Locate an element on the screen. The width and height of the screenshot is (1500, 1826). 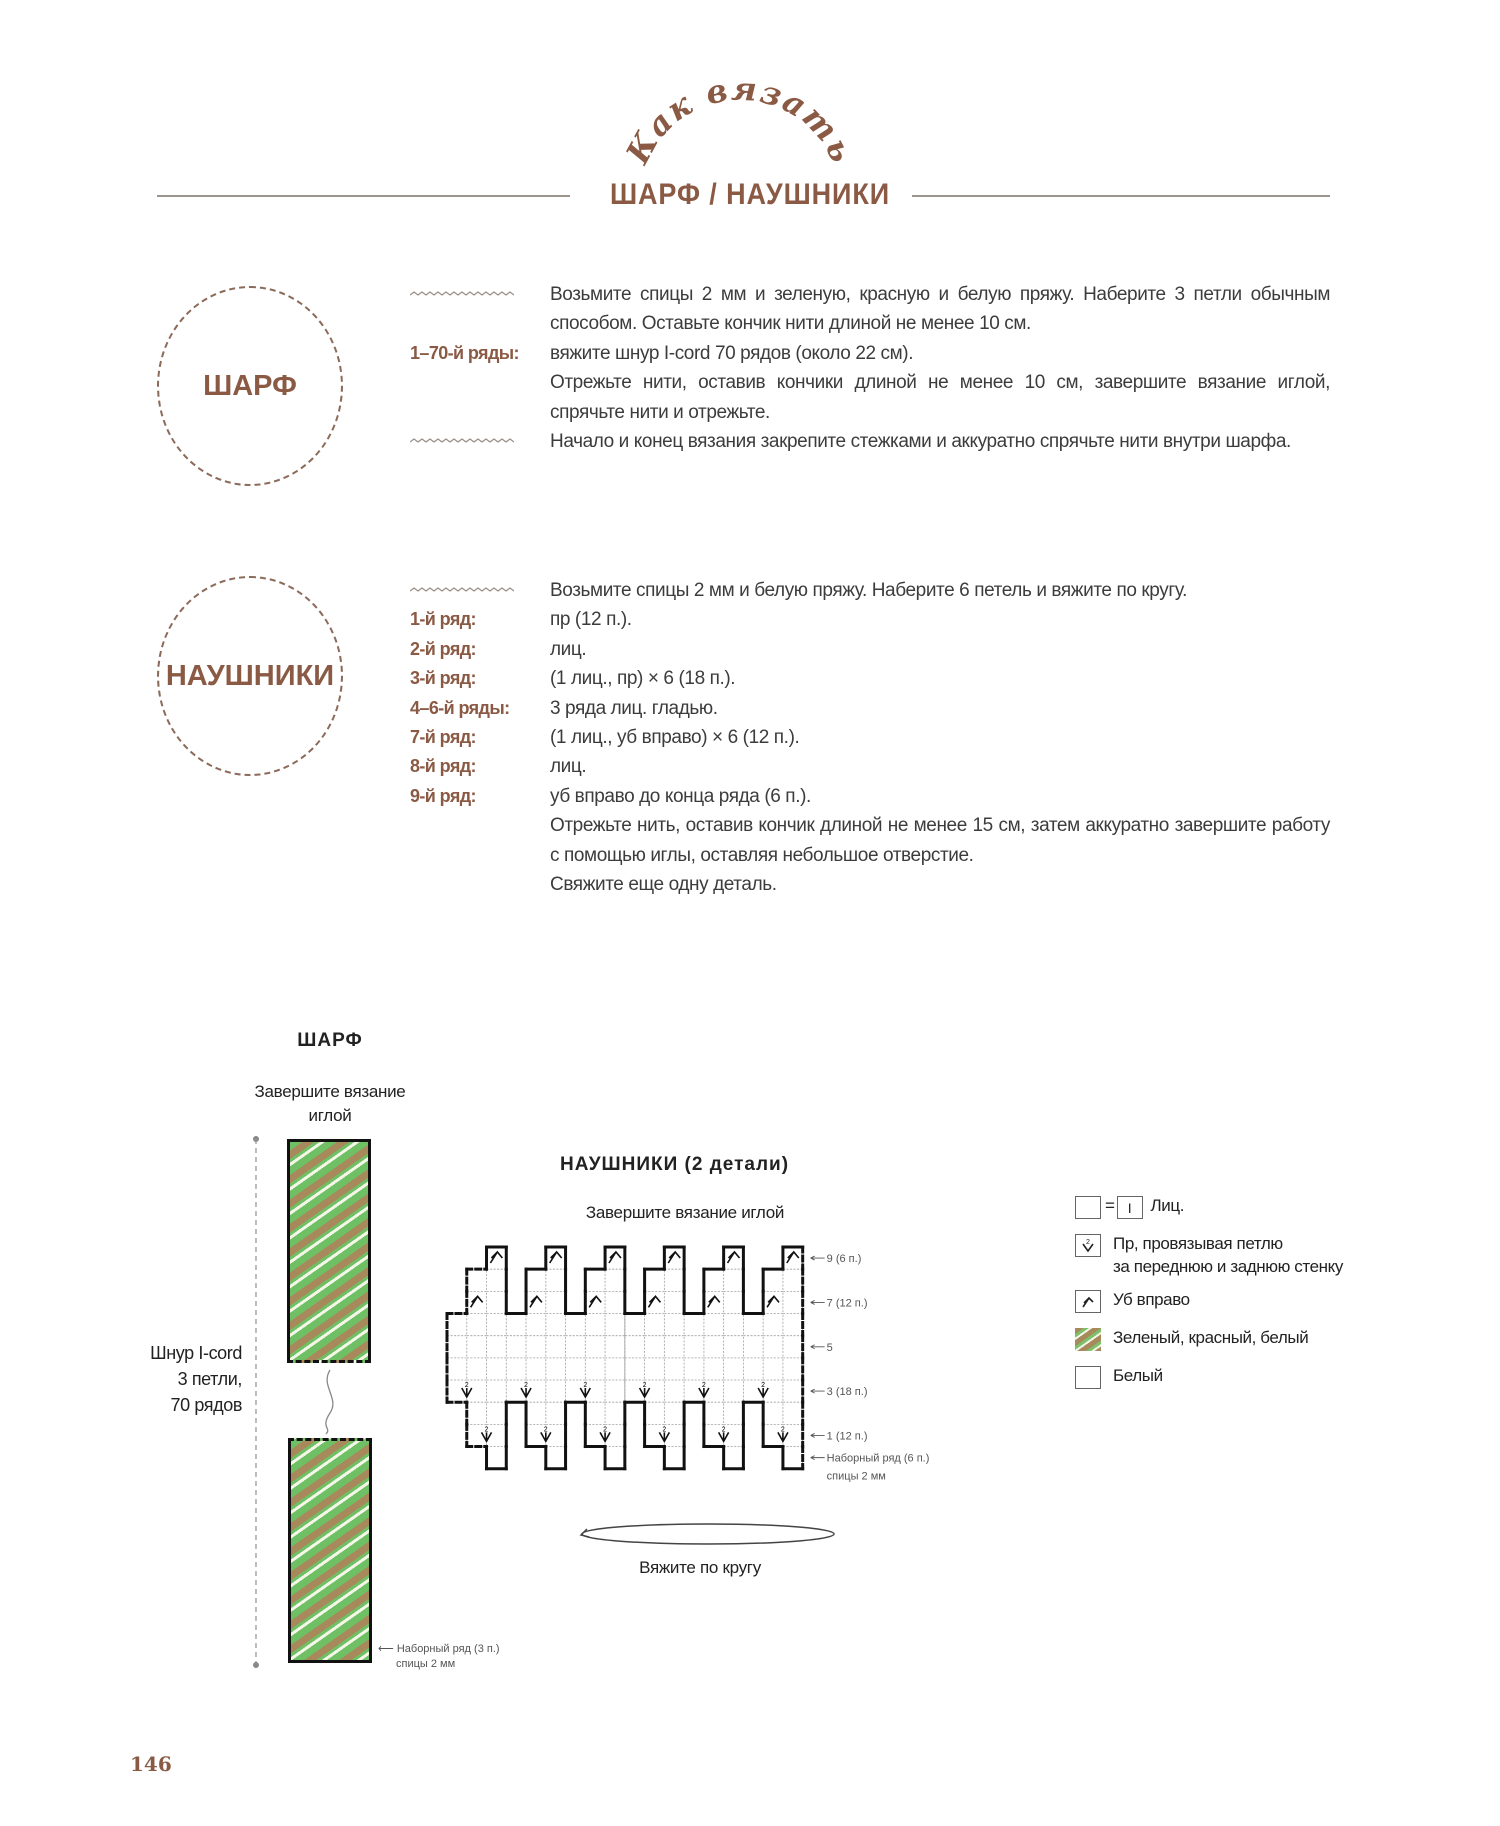
legend-white: Белый is located at coordinates (1255, 1385).